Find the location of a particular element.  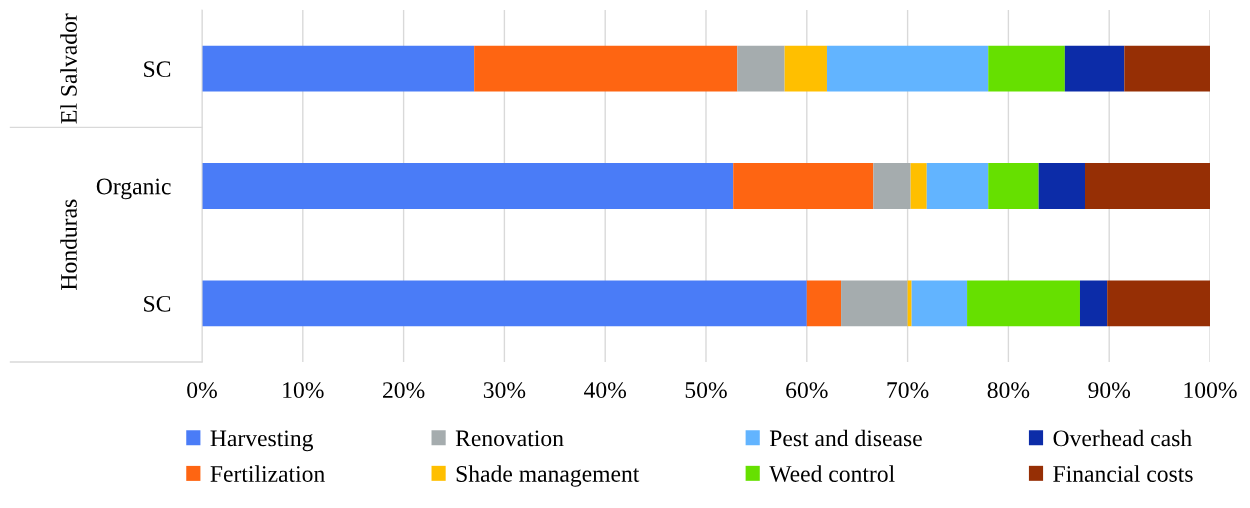

x-tick-label: 60% is located at coordinates (807, 390).